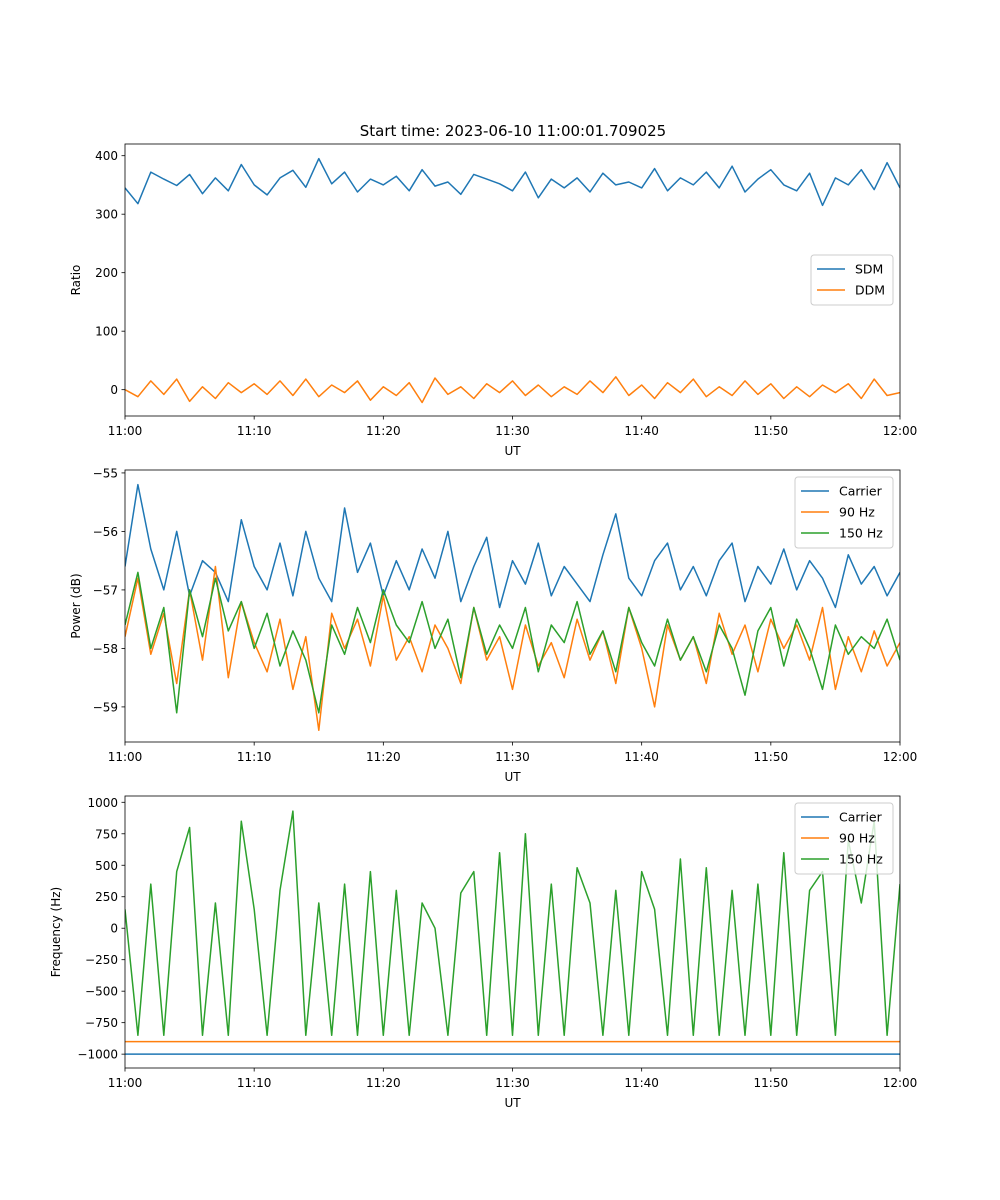  I want to click on legend: SDM DDM, so click(852, 280).